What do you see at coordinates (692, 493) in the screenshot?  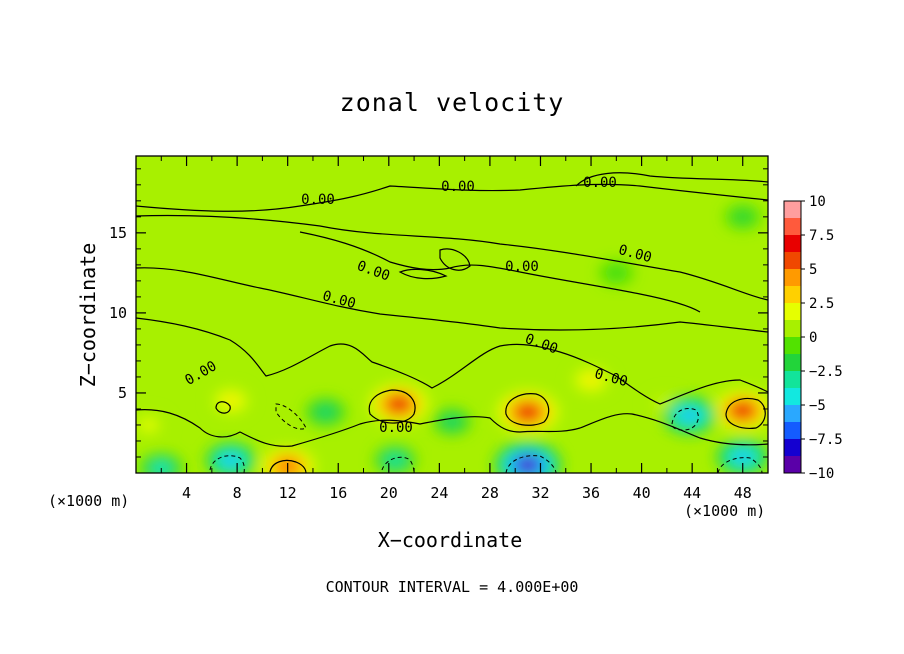 I see `x-tick-label: 44` at bounding box center [692, 493].